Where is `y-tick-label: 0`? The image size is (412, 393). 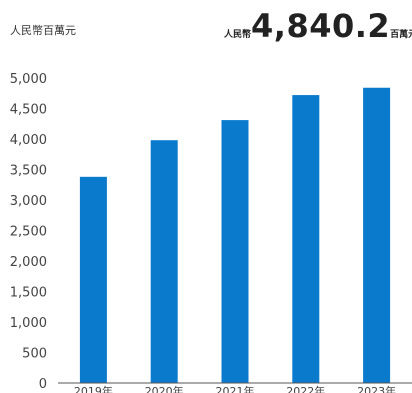
y-tick-label: 0 is located at coordinates (43, 384).